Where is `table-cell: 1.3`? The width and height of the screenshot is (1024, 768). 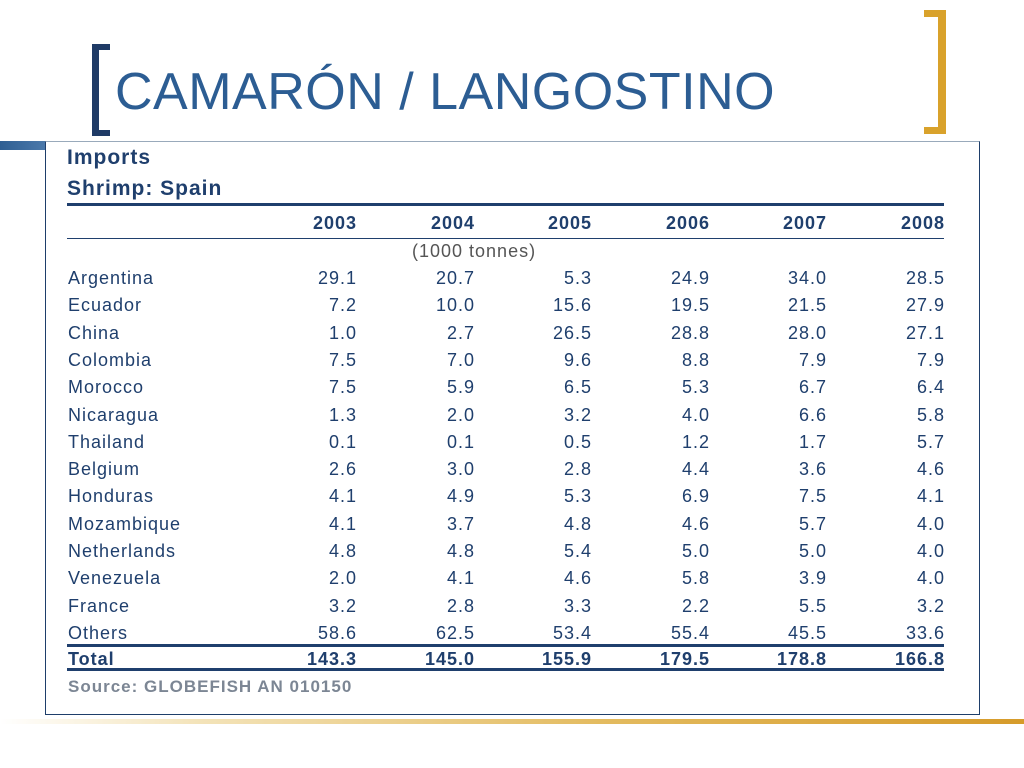
table-cell: 1.3 is located at coordinates (342, 415).